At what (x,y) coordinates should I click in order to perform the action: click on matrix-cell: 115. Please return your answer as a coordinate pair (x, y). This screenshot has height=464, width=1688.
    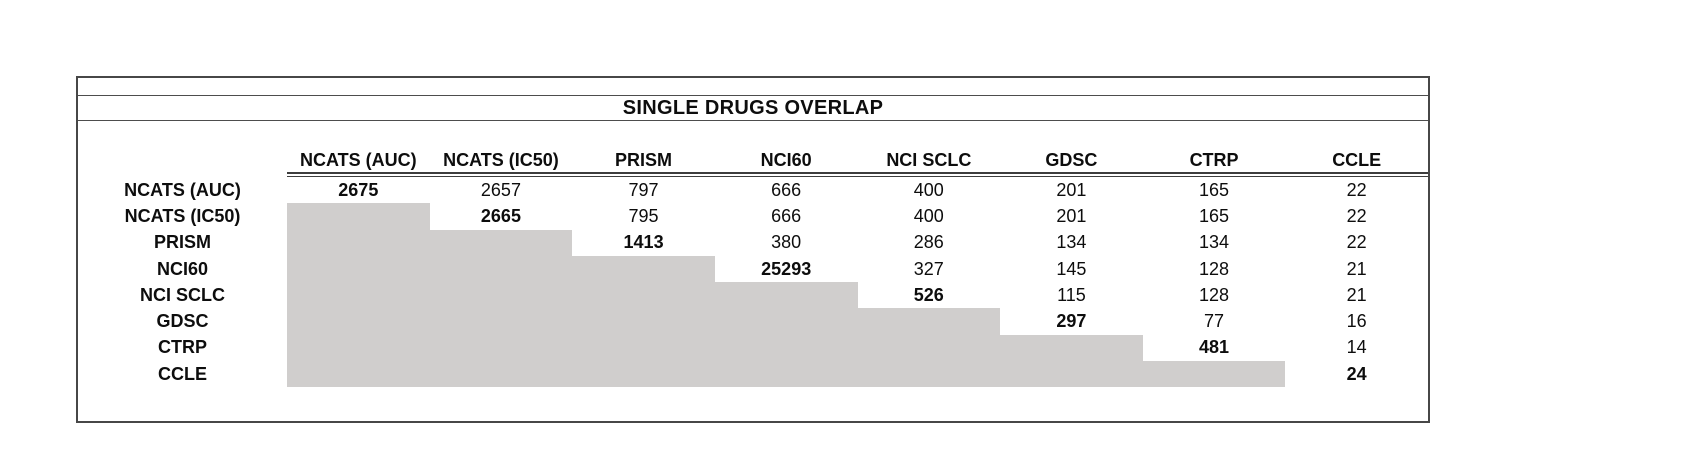
    Looking at the image, I should click on (1071, 294).